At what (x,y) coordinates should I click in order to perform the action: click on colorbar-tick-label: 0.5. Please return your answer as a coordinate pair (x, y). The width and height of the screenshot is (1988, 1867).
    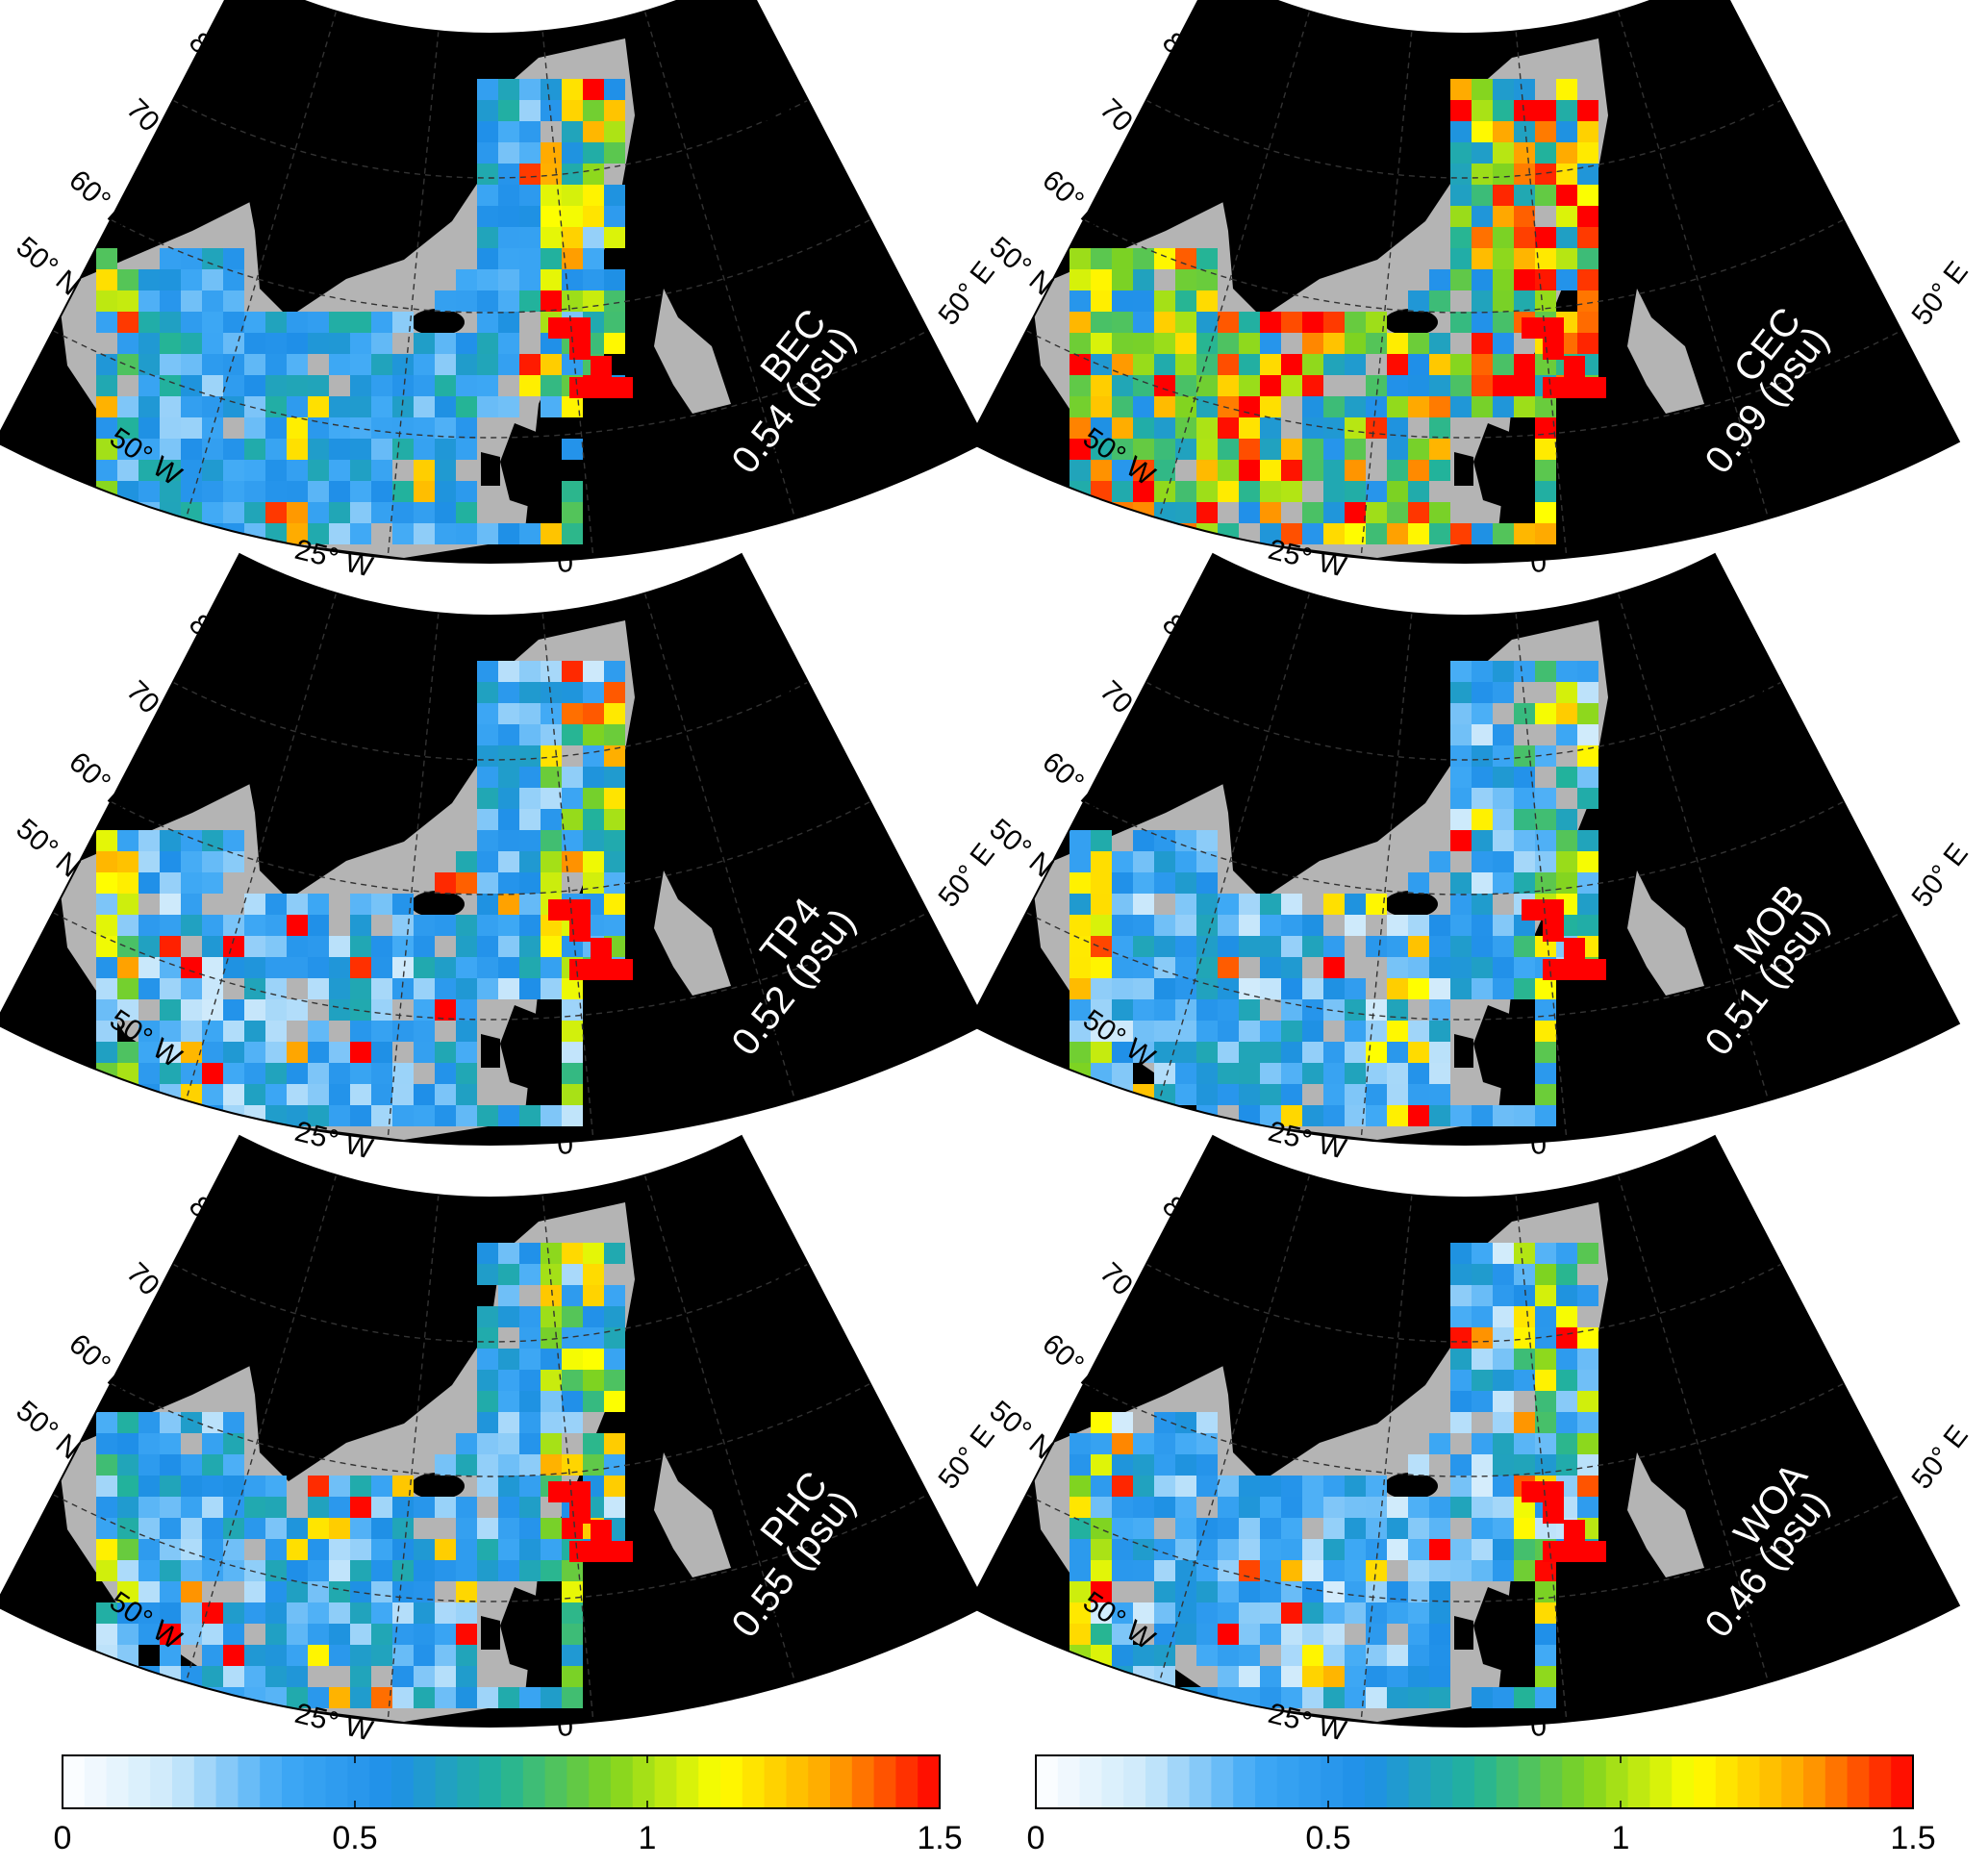
    Looking at the image, I should click on (354, 1838).